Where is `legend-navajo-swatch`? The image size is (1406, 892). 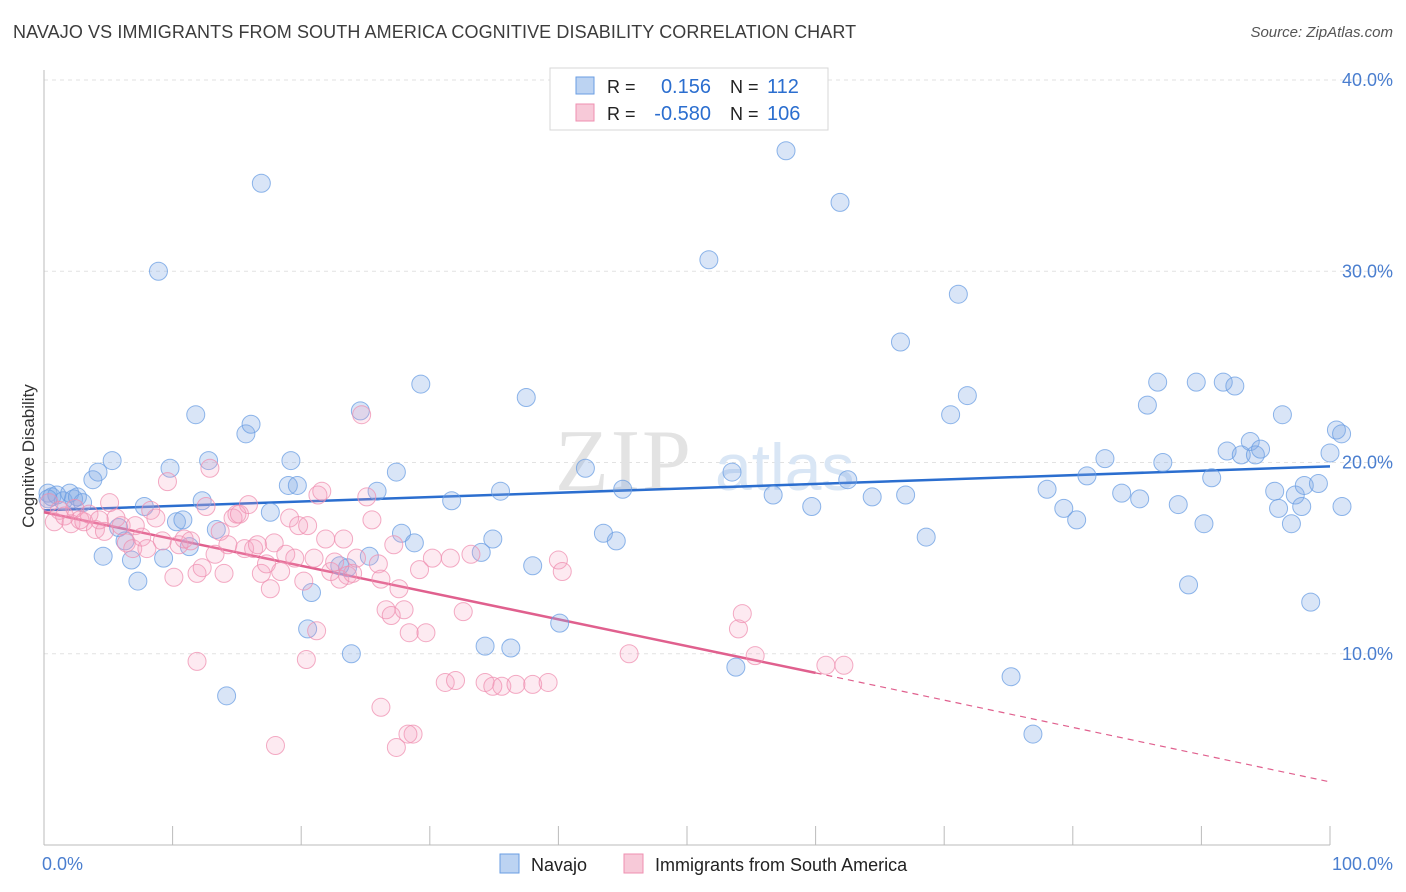 legend-navajo-swatch is located at coordinates (509, 863).